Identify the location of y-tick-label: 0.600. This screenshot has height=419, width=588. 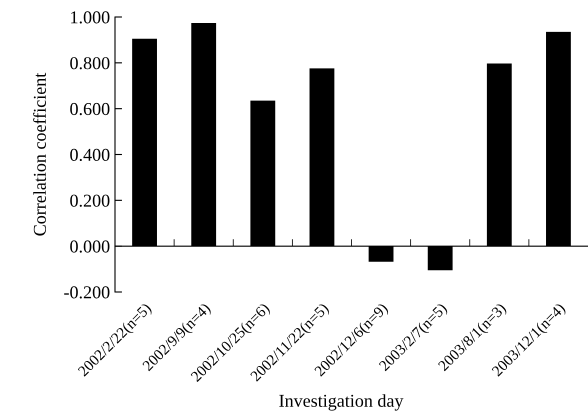
(90, 109).